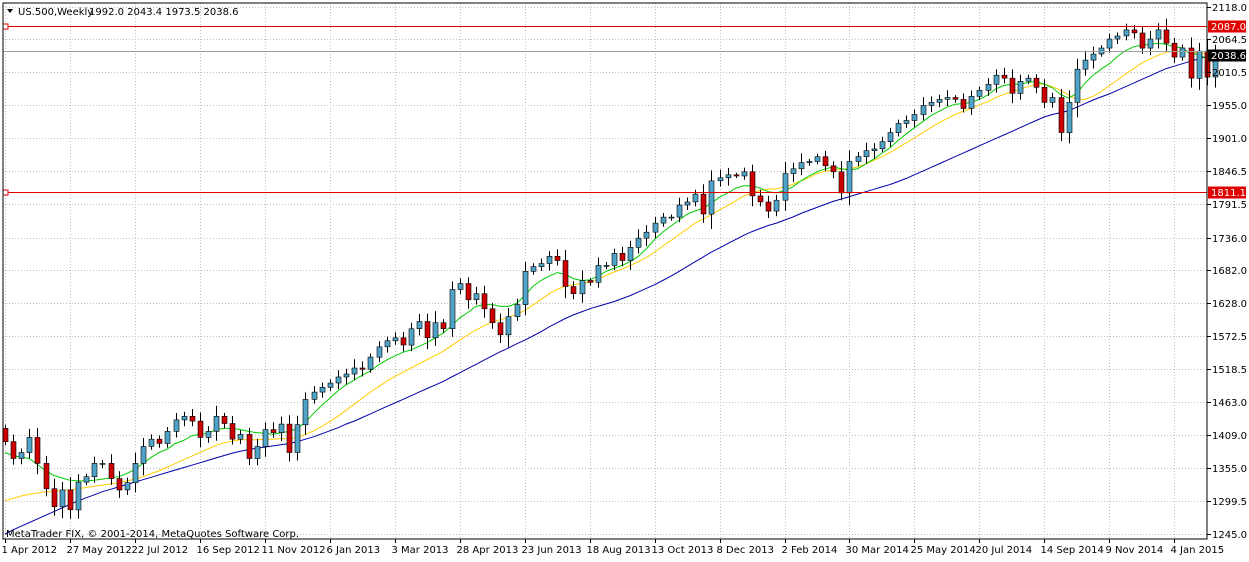 The width and height of the screenshot is (1249, 562). What do you see at coordinates (1229, 436) in the screenshot?
I see `y-tick-label: 1409.0` at bounding box center [1229, 436].